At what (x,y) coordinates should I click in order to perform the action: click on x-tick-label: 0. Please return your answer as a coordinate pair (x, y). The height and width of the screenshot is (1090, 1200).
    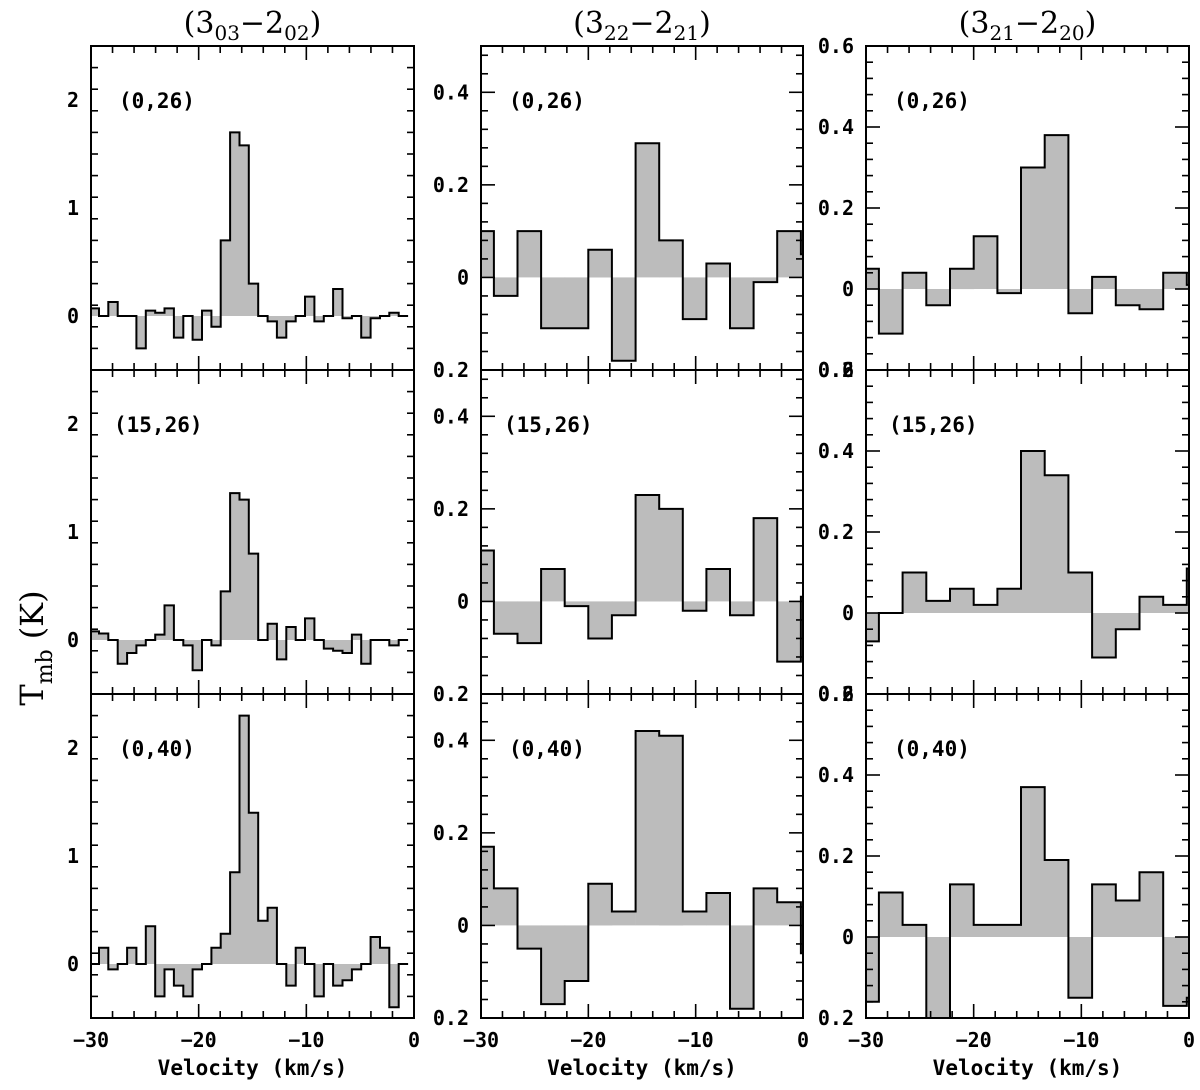
    Looking at the image, I should click on (414, 1040).